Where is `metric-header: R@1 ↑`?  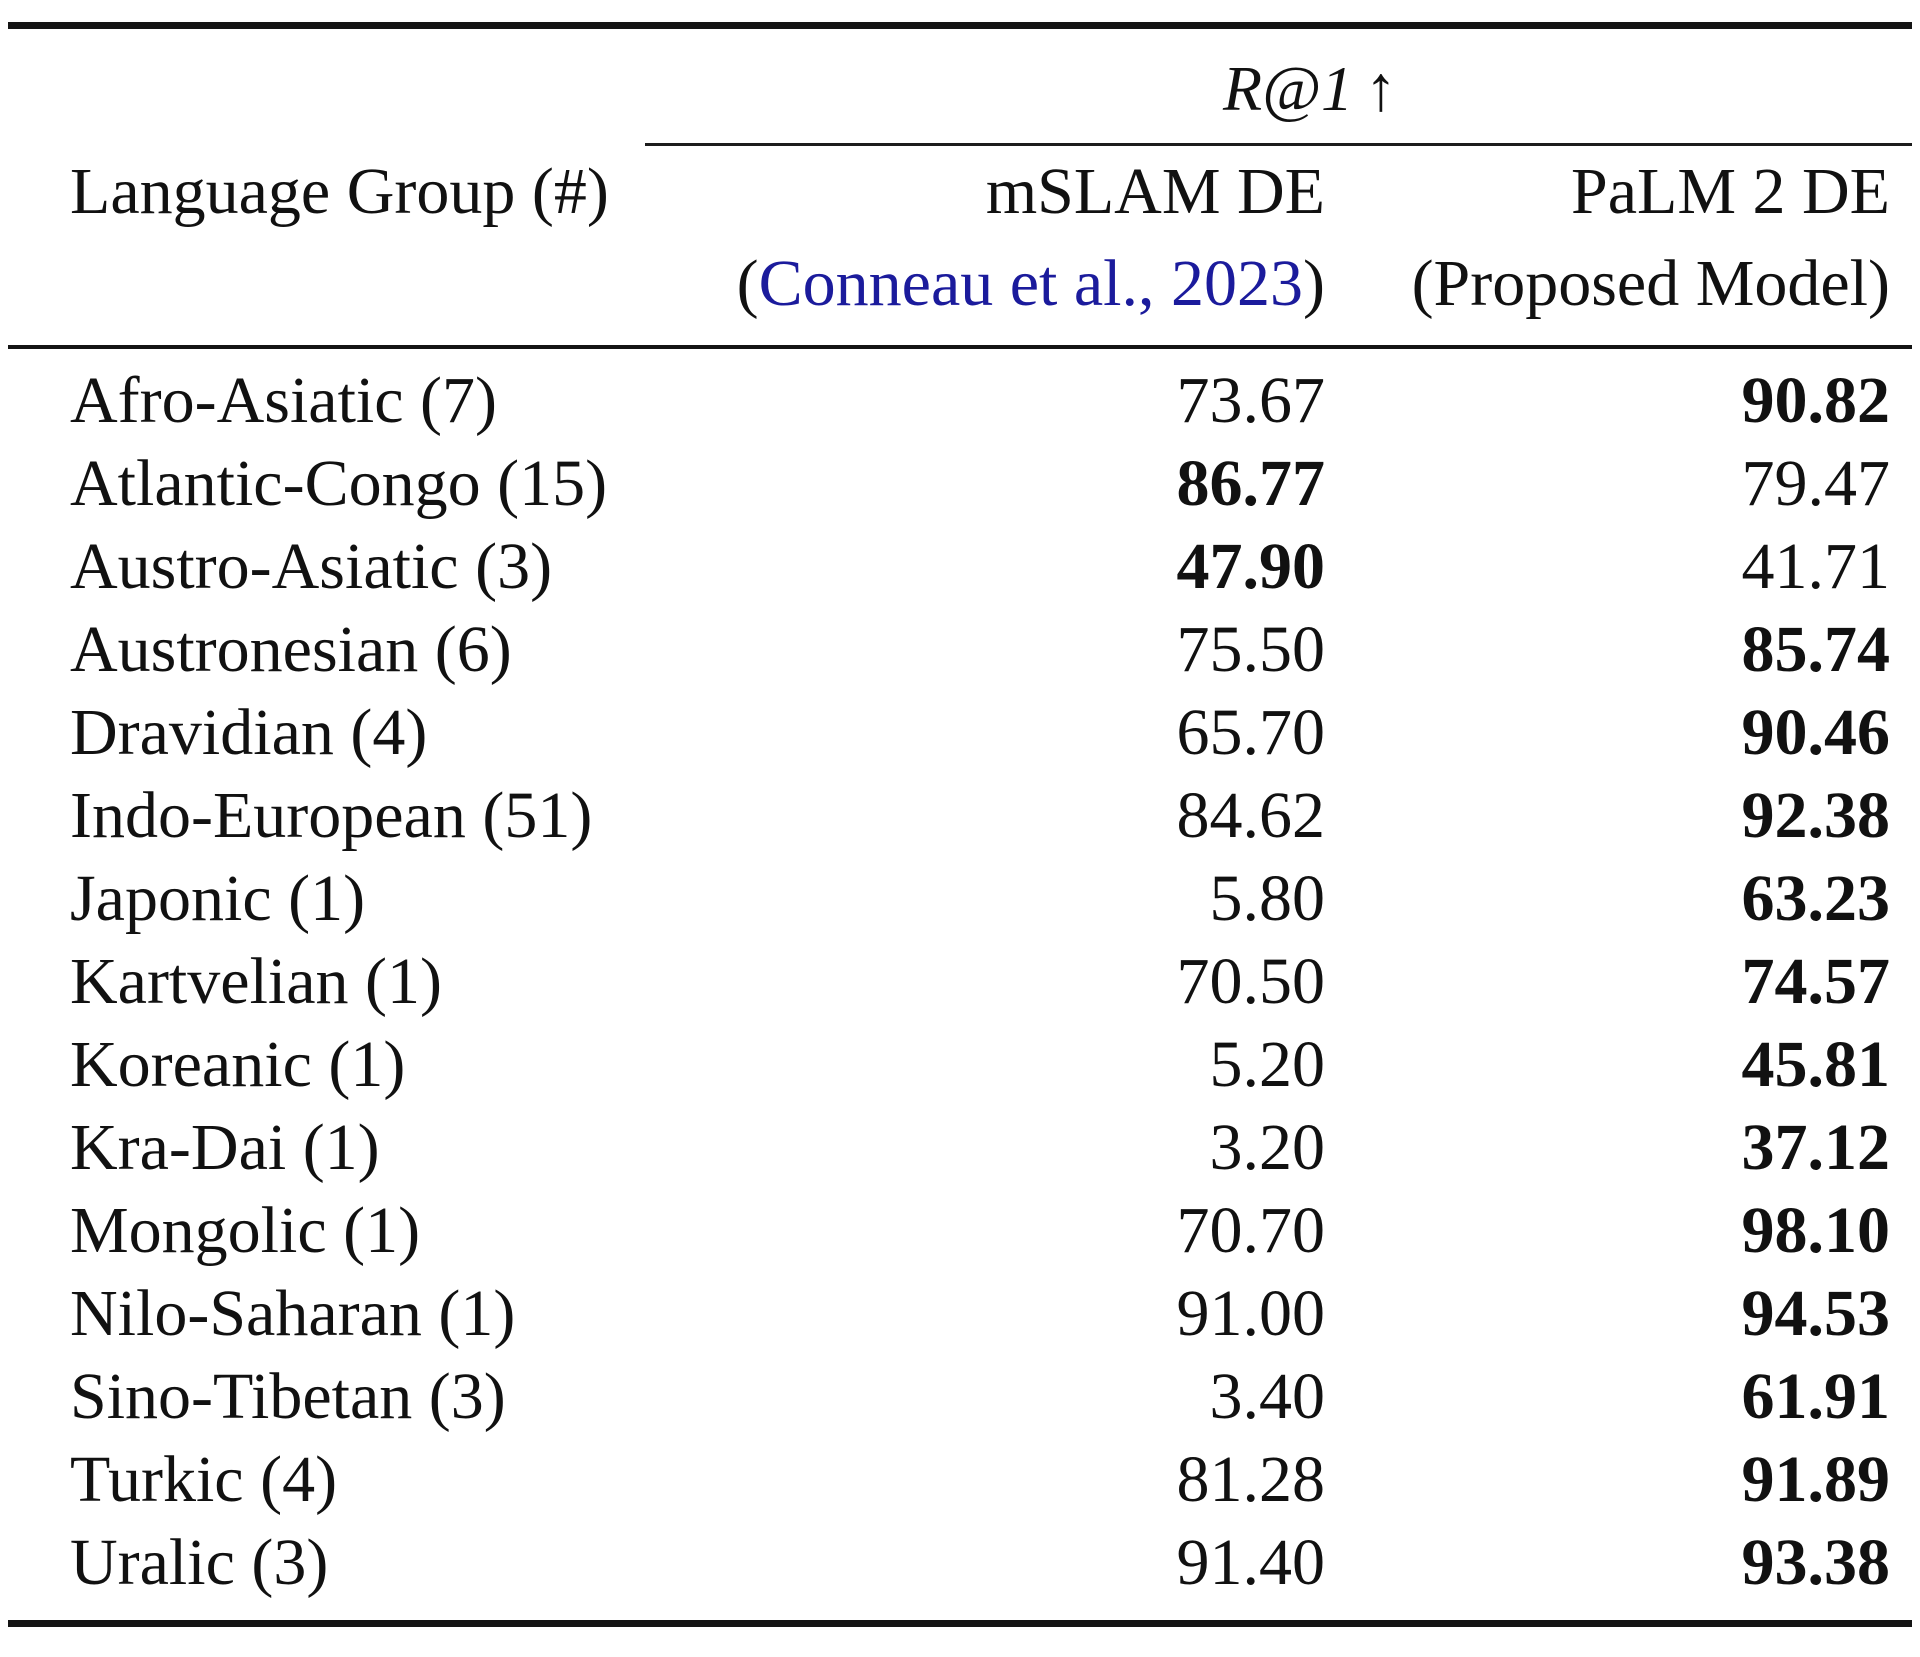
metric-header: R@1 ↑ is located at coordinates (1310, 89).